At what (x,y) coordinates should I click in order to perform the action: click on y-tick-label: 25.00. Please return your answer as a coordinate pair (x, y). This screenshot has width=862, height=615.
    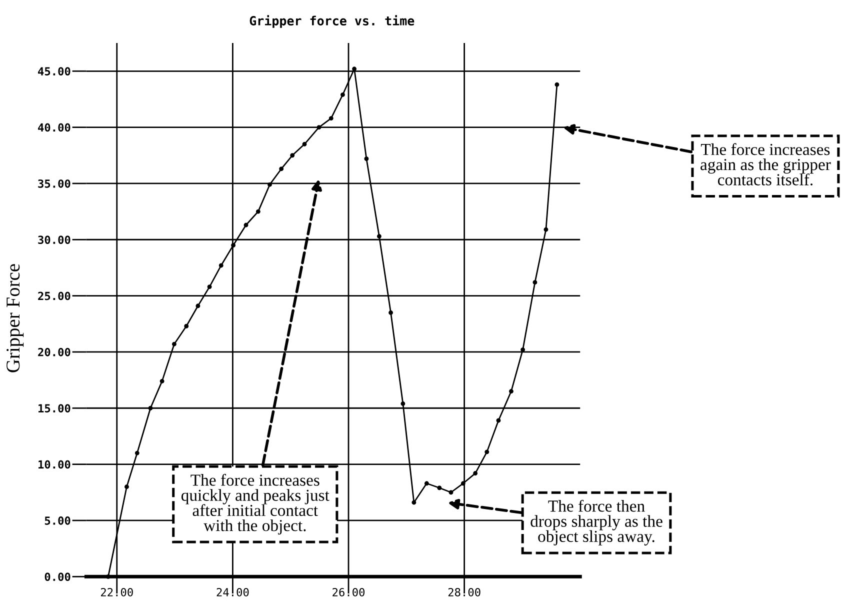
    Looking at the image, I should click on (54, 296).